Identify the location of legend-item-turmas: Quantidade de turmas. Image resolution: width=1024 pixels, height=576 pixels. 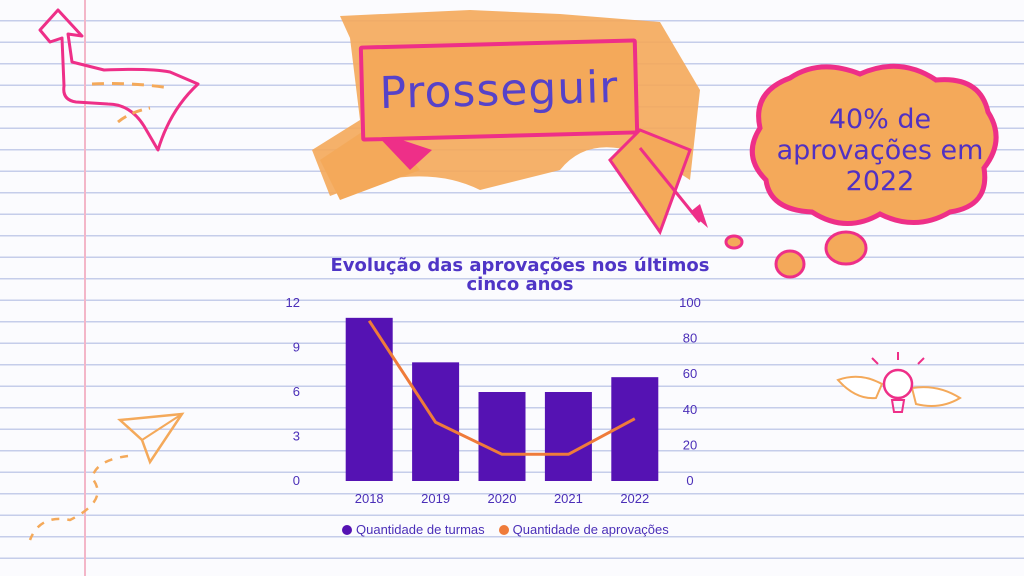
(413, 529).